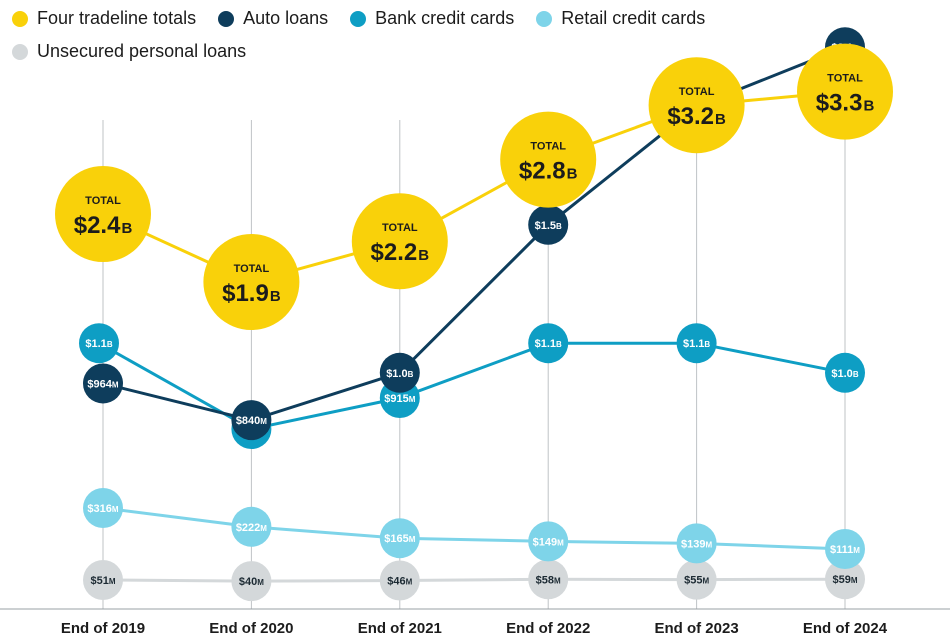  What do you see at coordinates (117, 18) in the screenshot?
I see `legend-label-totals: Four tradeline totals` at bounding box center [117, 18].